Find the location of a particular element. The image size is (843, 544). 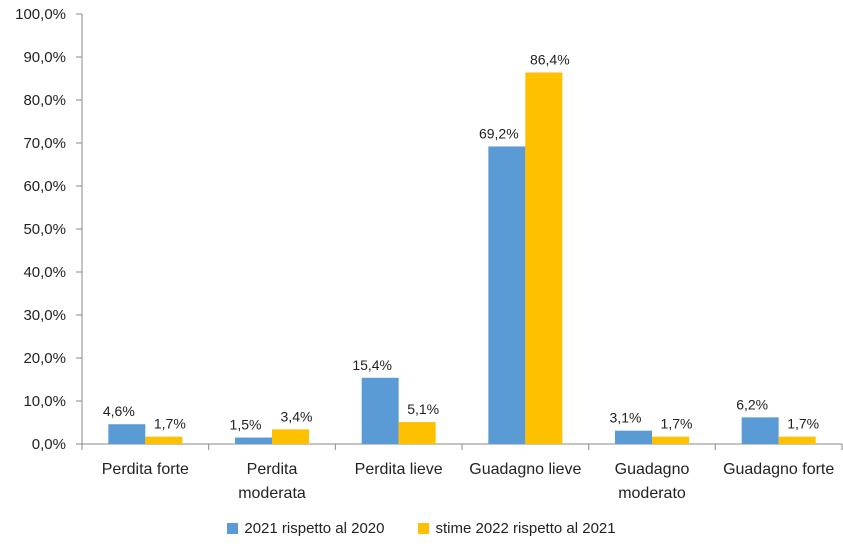

data-label: 6,2% is located at coordinates (752, 404).